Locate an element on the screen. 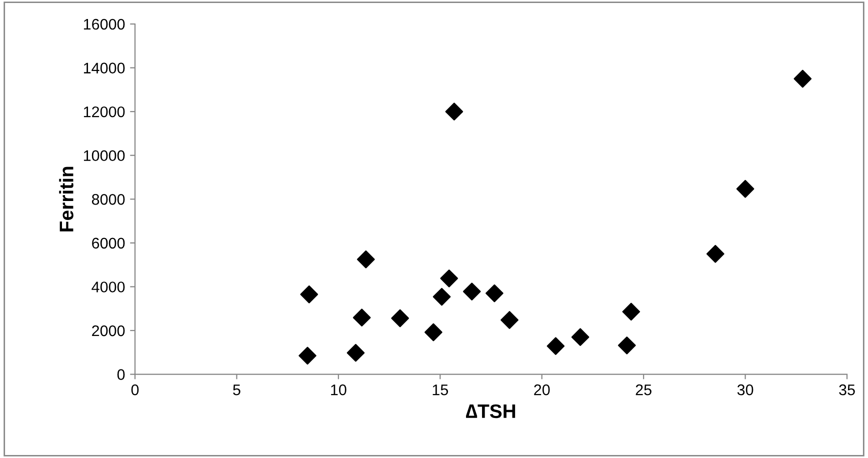 The height and width of the screenshot is (458, 868). y-tick-label: 0 is located at coordinates (121, 374).